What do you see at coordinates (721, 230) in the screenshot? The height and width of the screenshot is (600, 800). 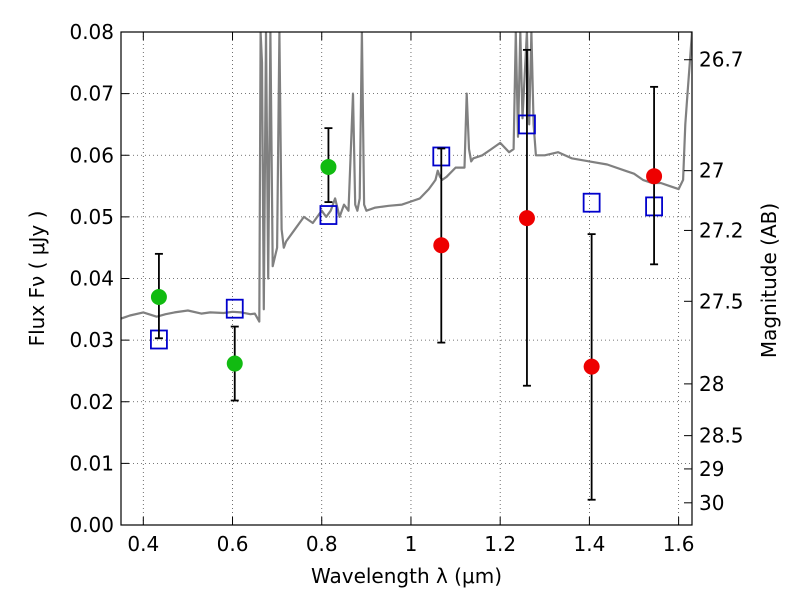 I see `y2-tick-label: 27.2` at bounding box center [721, 230].